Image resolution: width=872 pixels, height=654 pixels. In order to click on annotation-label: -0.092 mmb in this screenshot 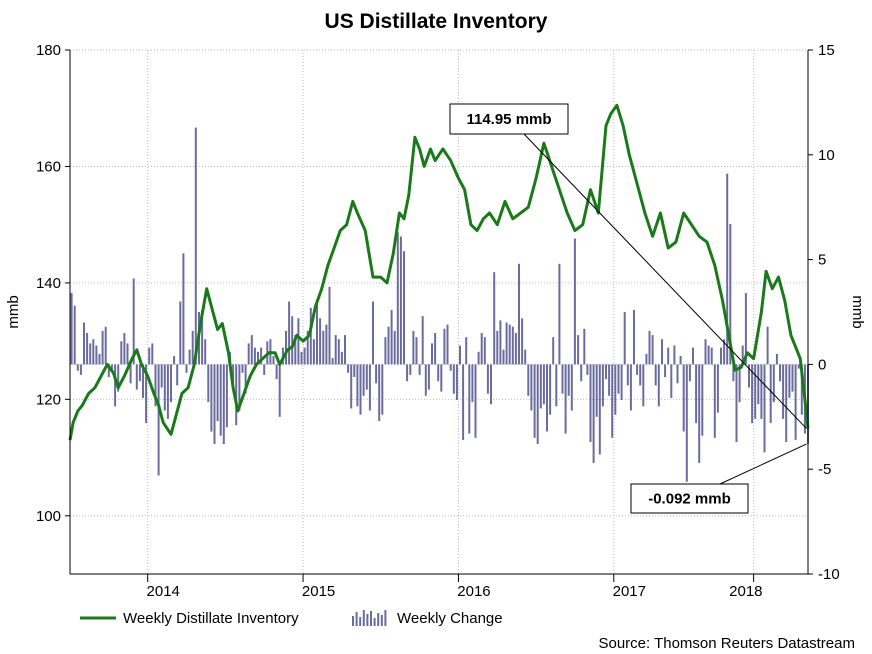, I will do `click(689, 499)`.